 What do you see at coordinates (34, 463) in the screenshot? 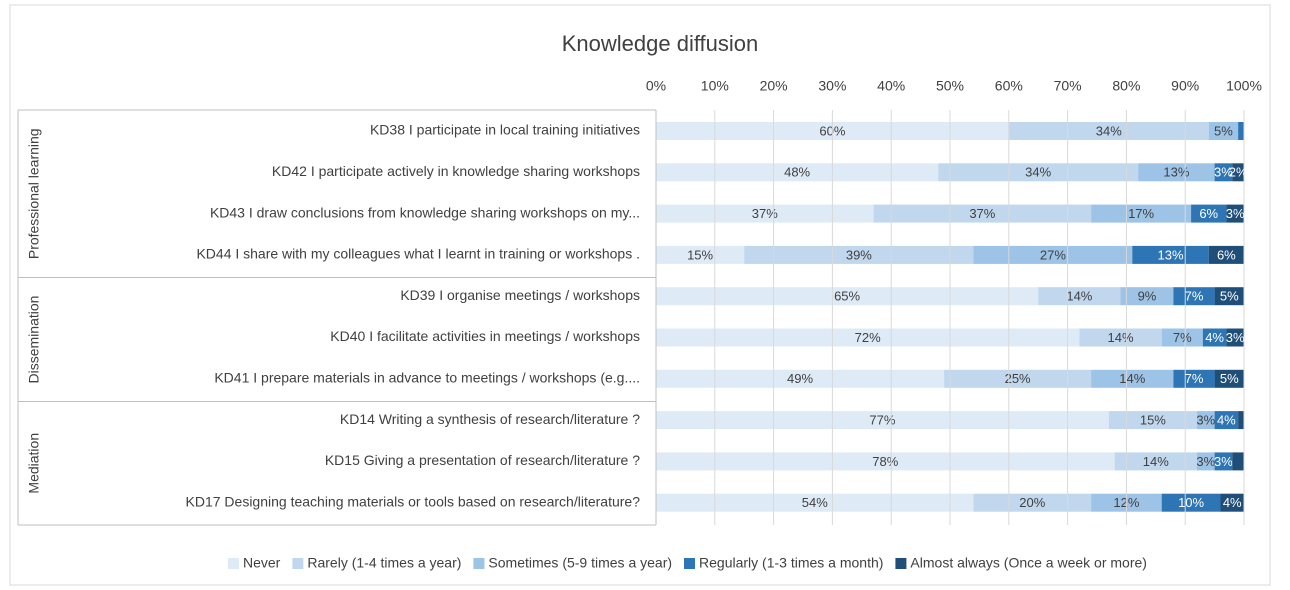
I see `group-label: Mediation` at bounding box center [34, 463].